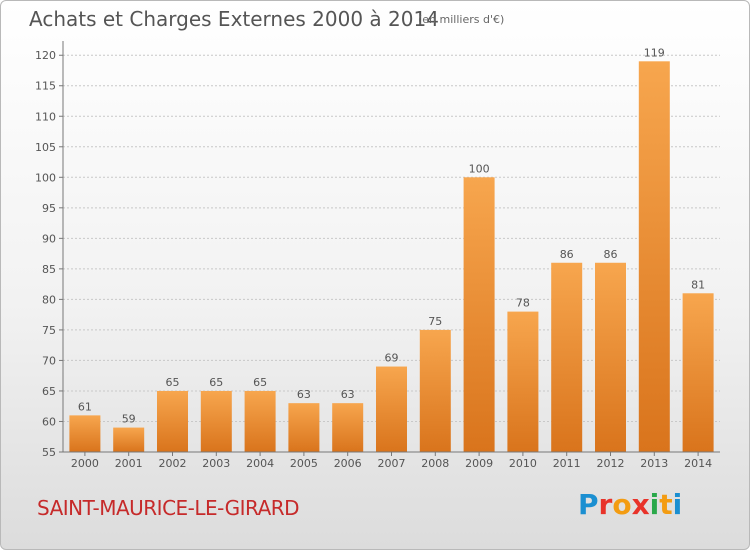  I want to click on chart-subtitle: (en milliers d'€), so click(461, 19).